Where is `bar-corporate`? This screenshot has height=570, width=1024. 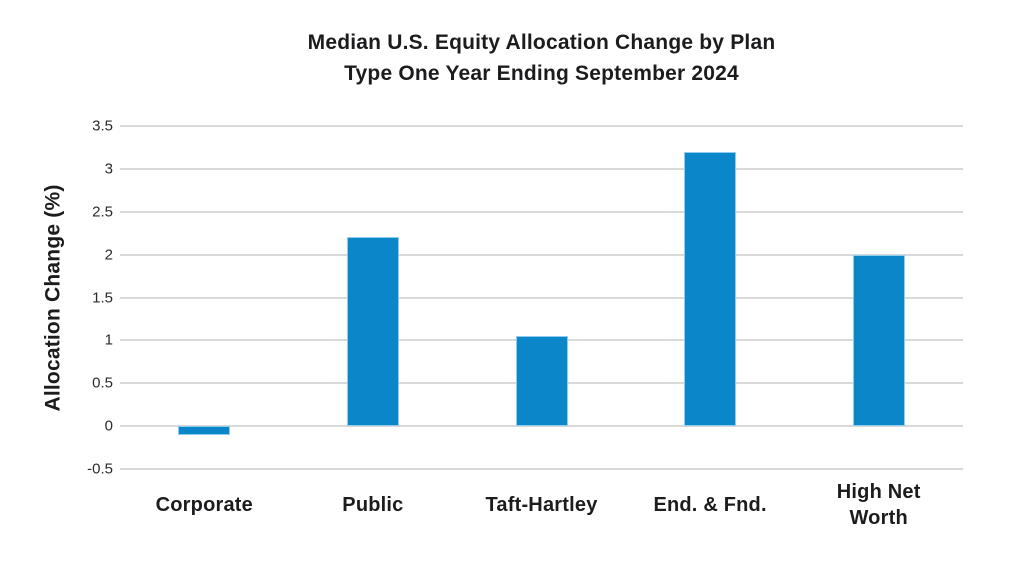
bar-corporate is located at coordinates (204, 430).